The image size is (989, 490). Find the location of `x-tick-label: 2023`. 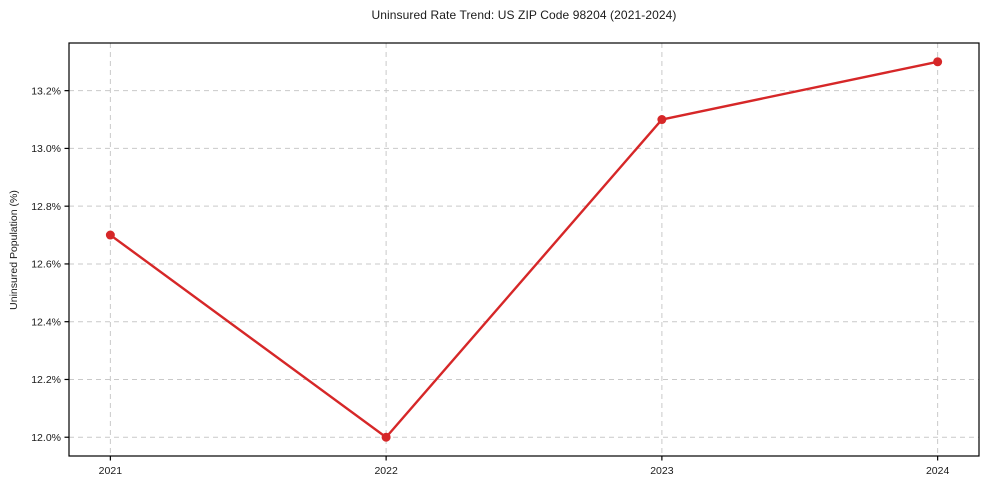

x-tick-label: 2023 is located at coordinates (662, 471).